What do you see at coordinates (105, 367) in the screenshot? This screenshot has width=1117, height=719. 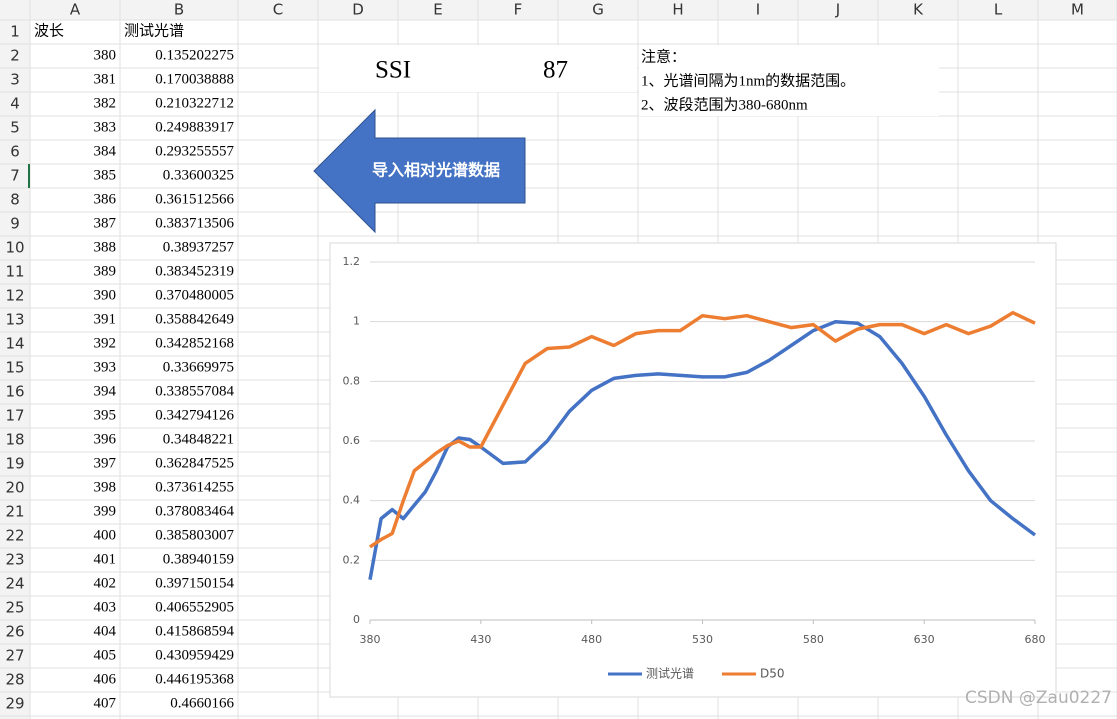 I see `cell: 393` at bounding box center [105, 367].